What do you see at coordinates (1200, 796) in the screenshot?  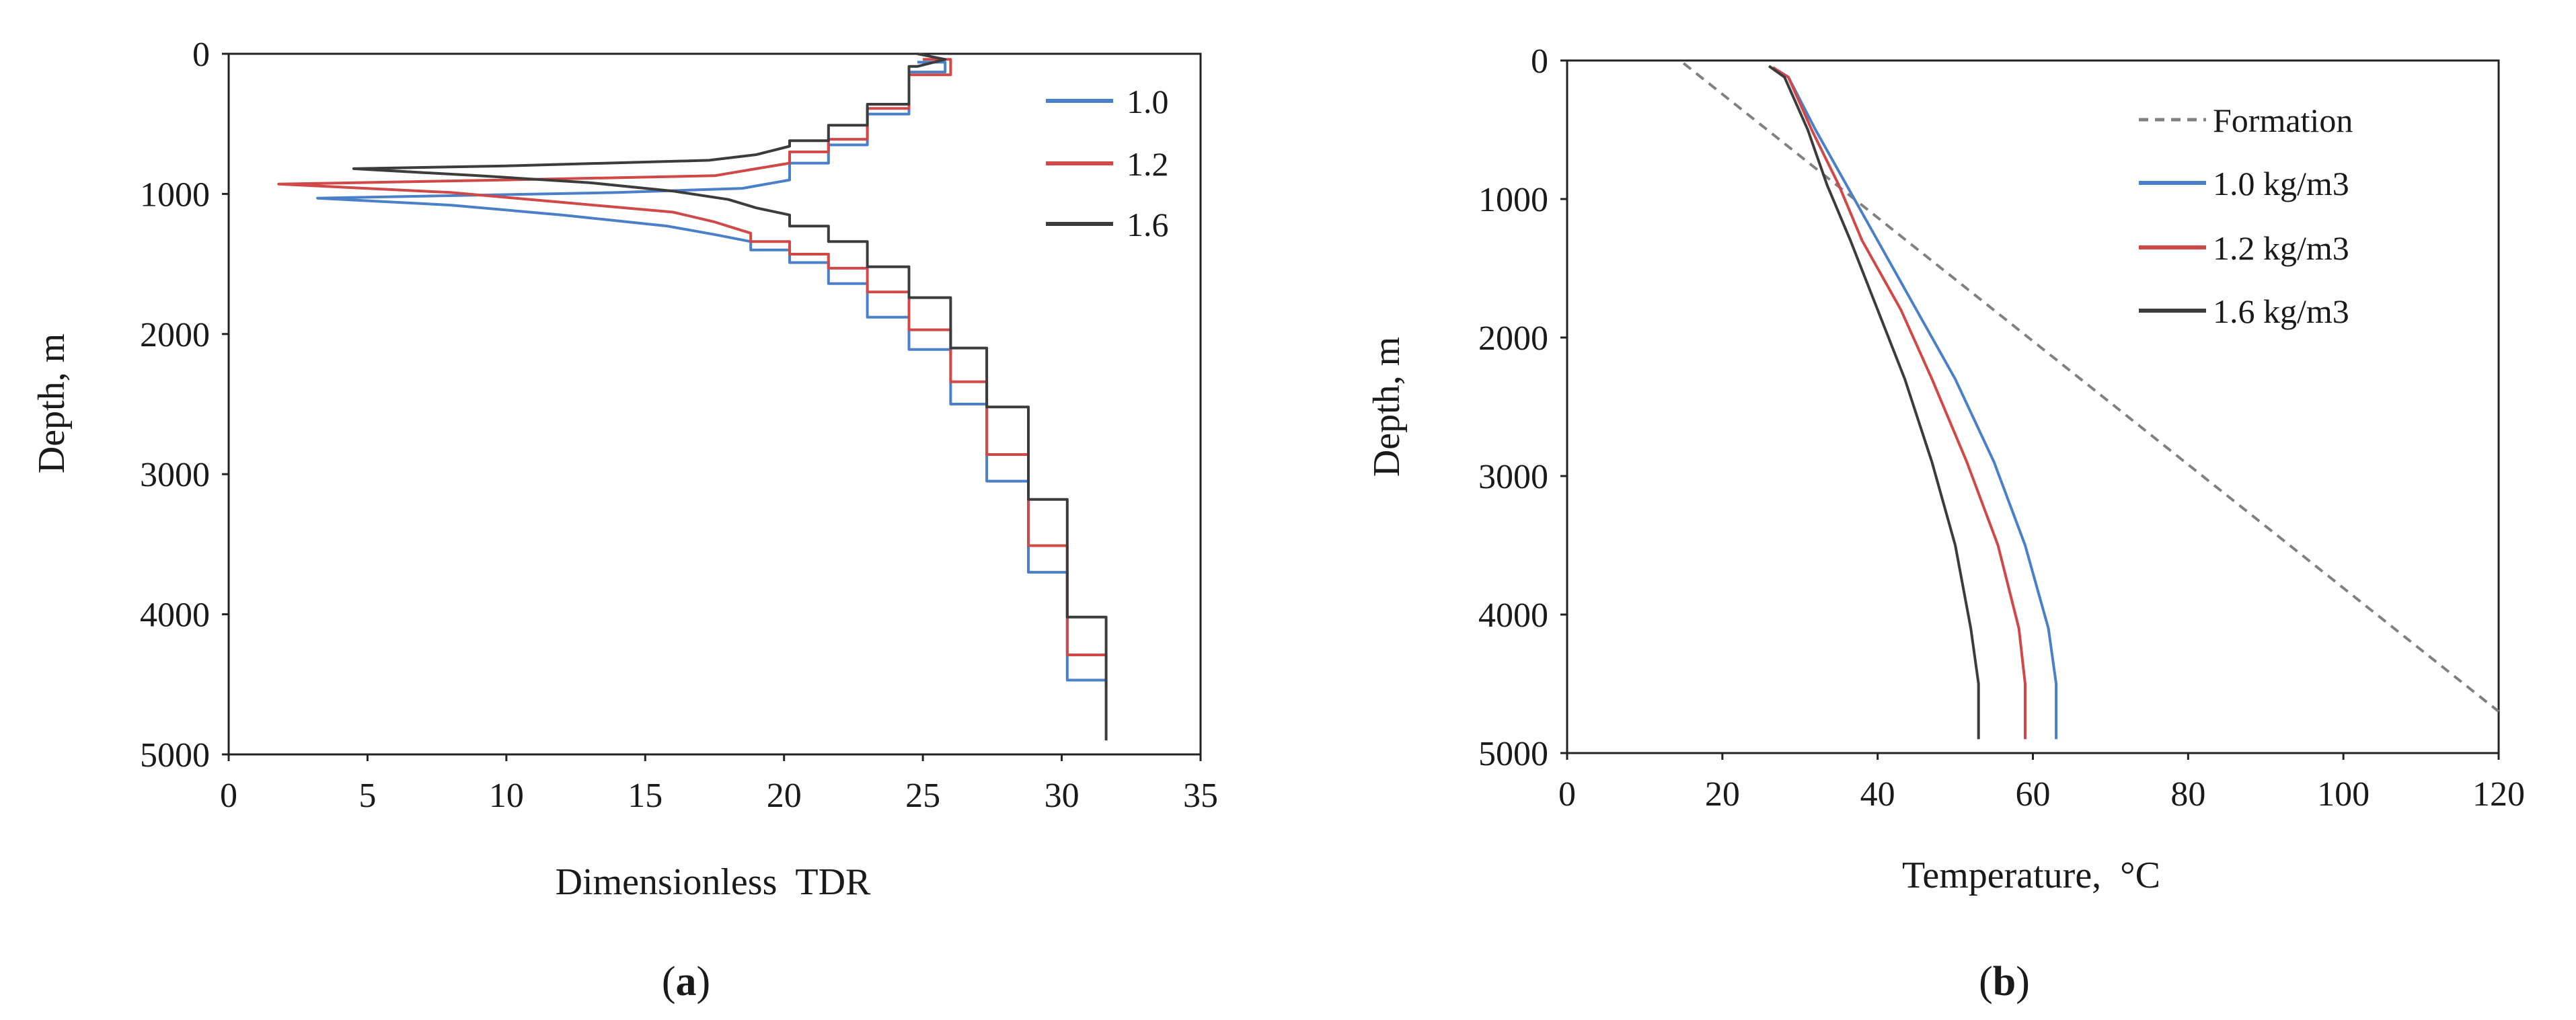 I see `x-tick-label-a: 35` at bounding box center [1200, 796].